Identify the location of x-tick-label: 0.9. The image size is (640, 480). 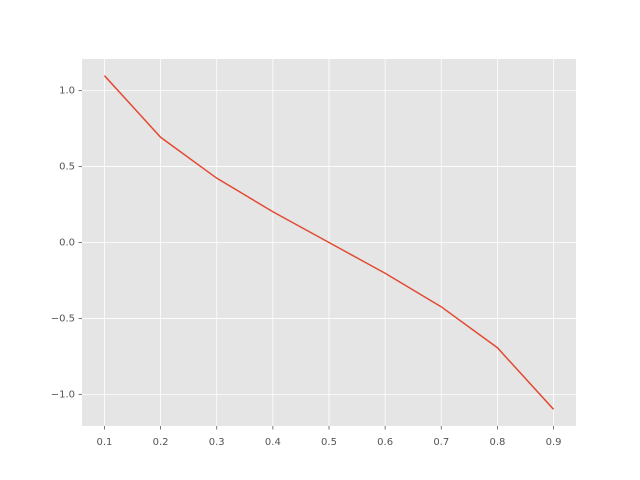
(554, 442).